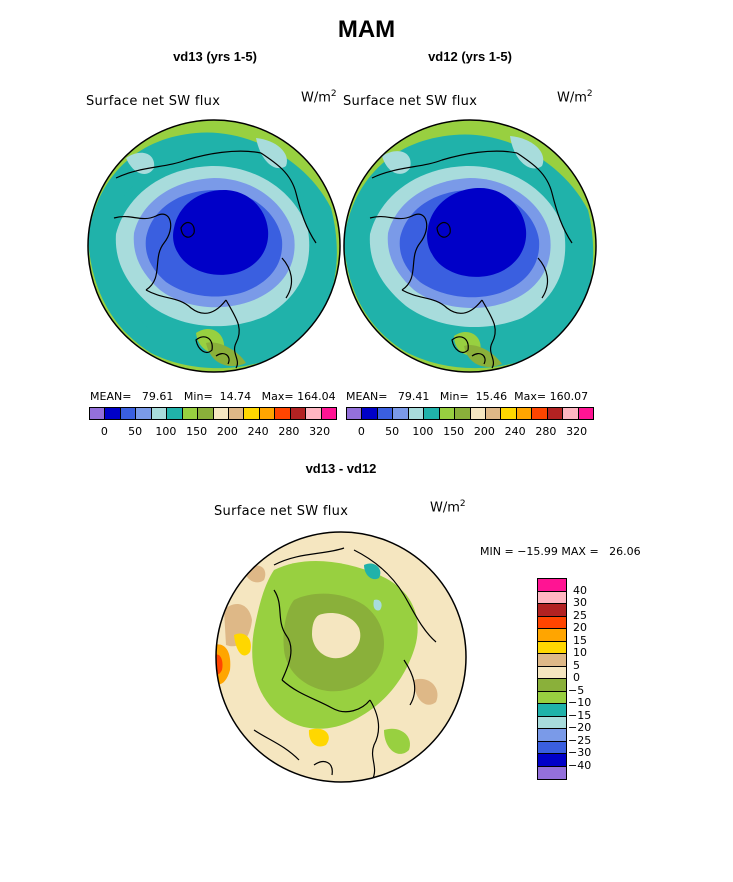 This screenshot has width=733, height=882. I want to click on right-colorbar-tick-label: 150, so click(454, 431).